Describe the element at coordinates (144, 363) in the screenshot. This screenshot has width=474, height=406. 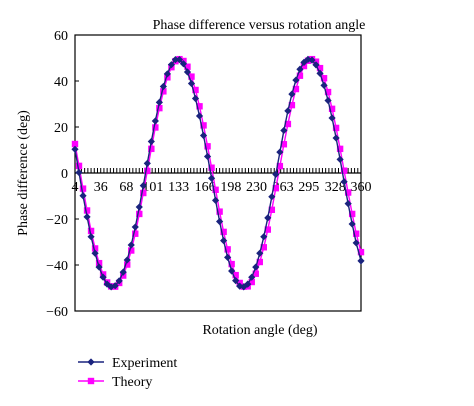
I see `legend-label: Experiment` at that location.